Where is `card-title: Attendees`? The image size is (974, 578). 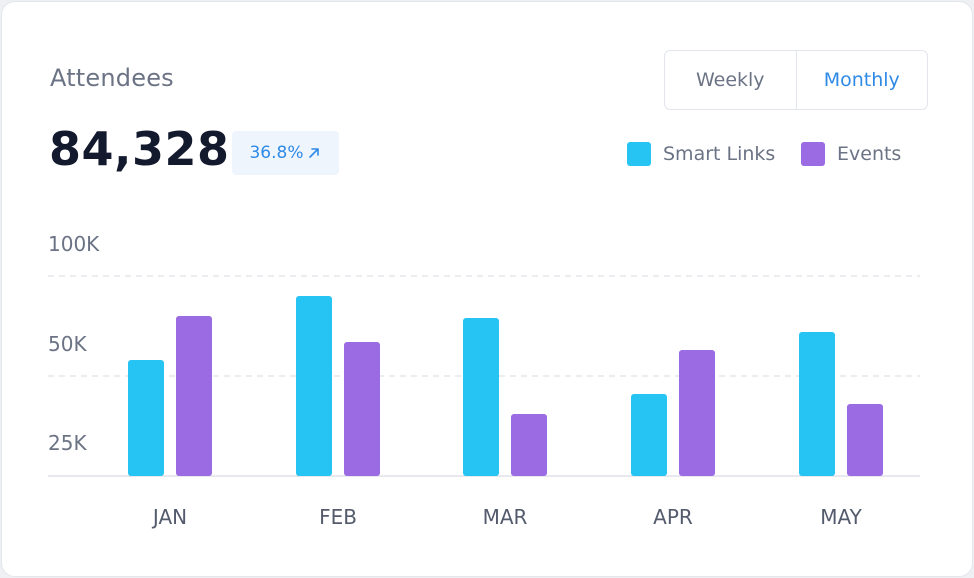 card-title: Attendees is located at coordinates (112, 78).